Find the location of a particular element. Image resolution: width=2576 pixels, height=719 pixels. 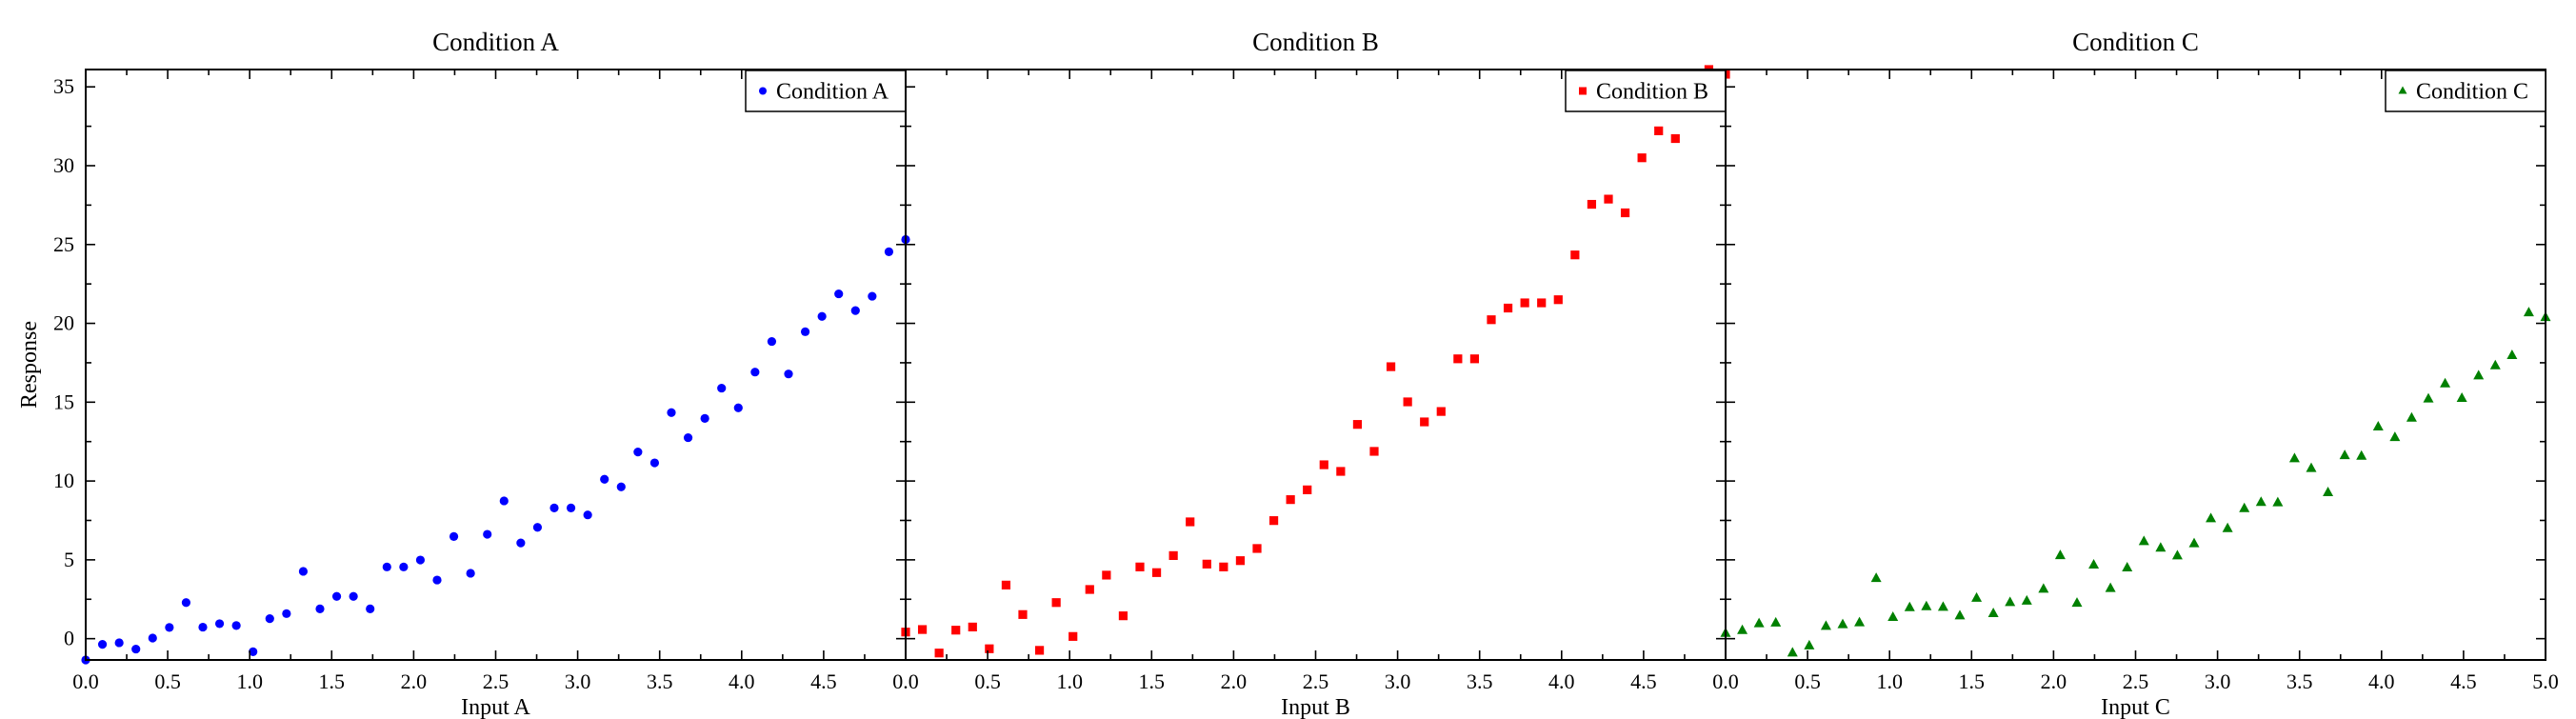

panel-title: Condition B is located at coordinates (1315, 42).